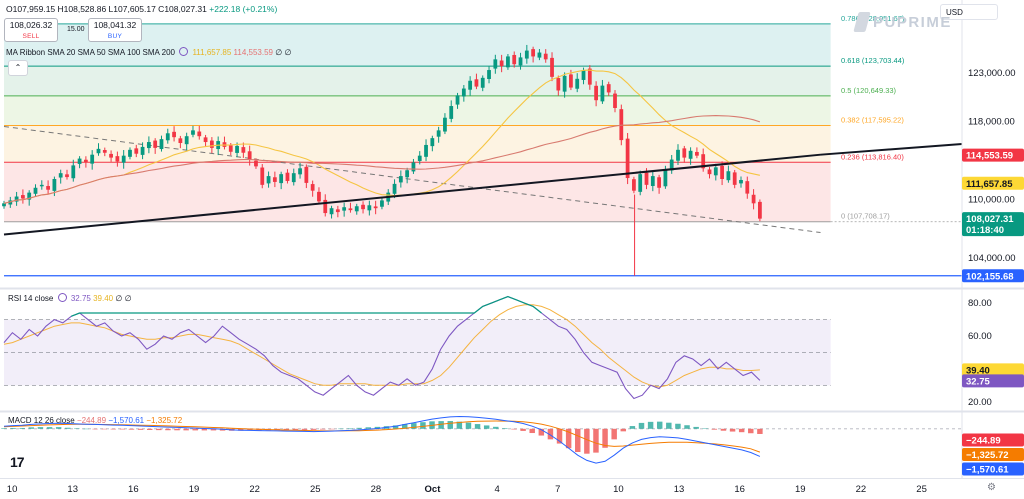 The height and width of the screenshot is (499, 1024). I want to click on currency-select: USD, so click(969, 12).